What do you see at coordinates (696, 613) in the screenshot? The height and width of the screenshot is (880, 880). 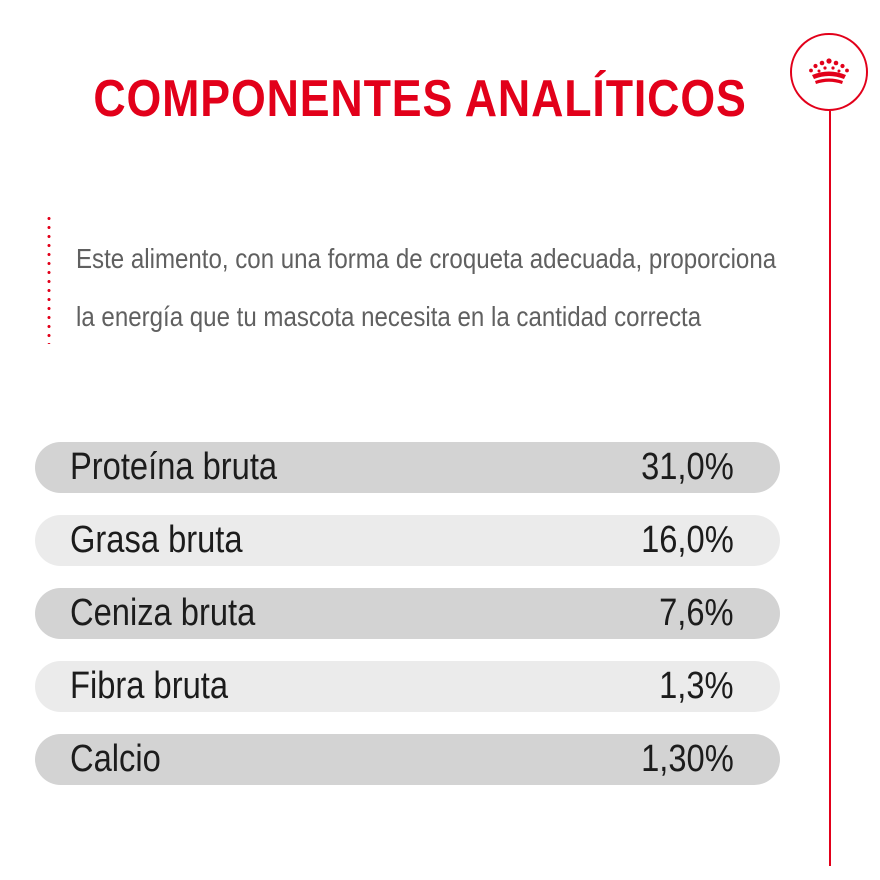 I see `component-value: 7,6%` at bounding box center [696, 613].